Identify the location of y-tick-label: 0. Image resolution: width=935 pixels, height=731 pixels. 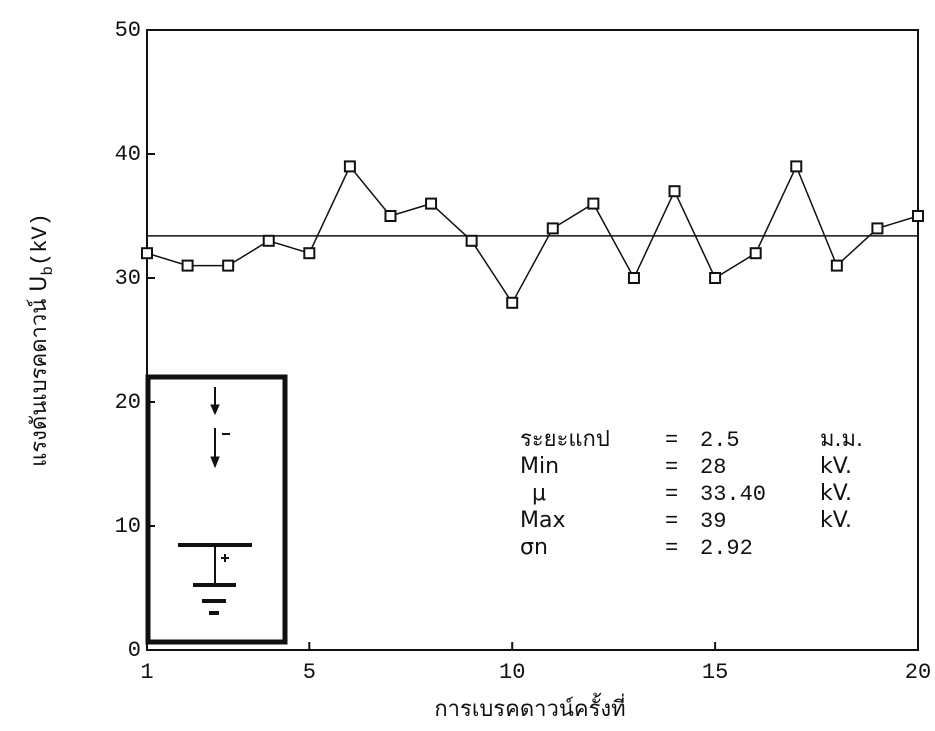
(134, 650).